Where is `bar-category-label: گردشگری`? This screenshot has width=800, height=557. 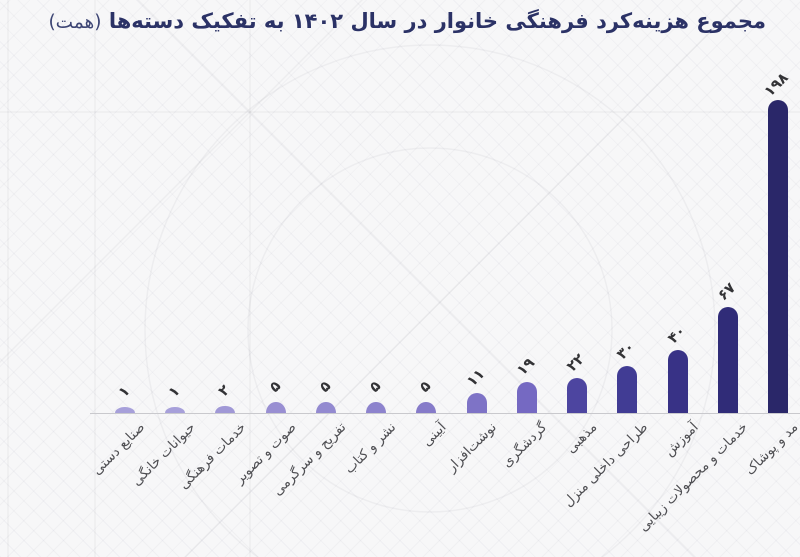 bar-category-label: گردشگری is located at coordinates (525, 445).